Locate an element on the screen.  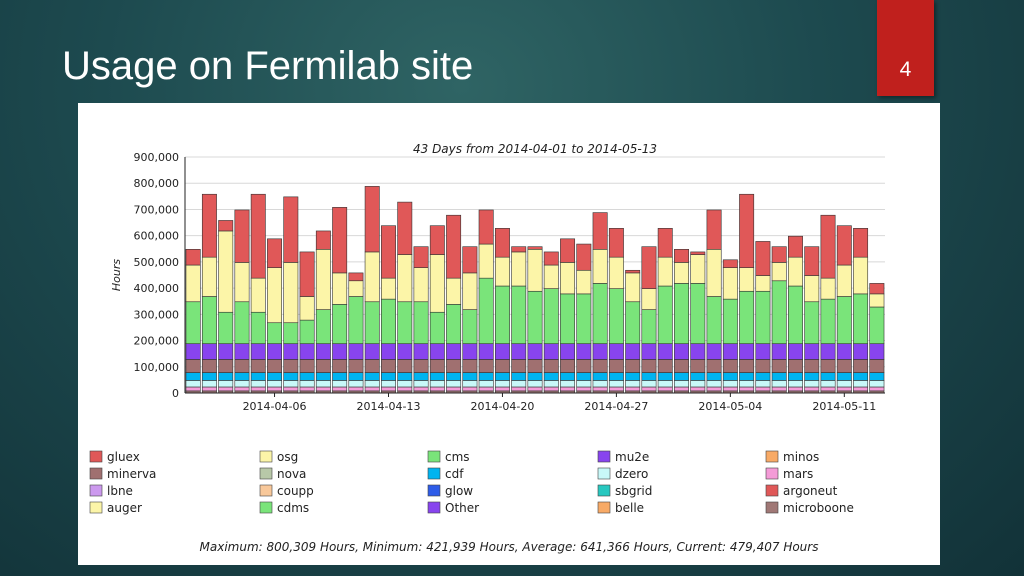
legend-swatch-coupp is located at coordinates (266, 490).